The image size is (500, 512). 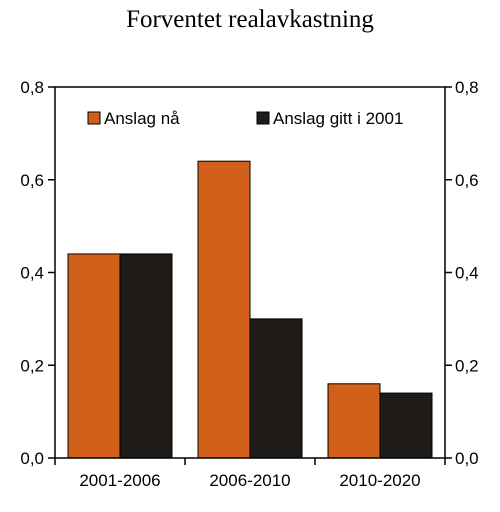 I want to click on y-tick-label-left: 0,4, so click(x=32, y=273).